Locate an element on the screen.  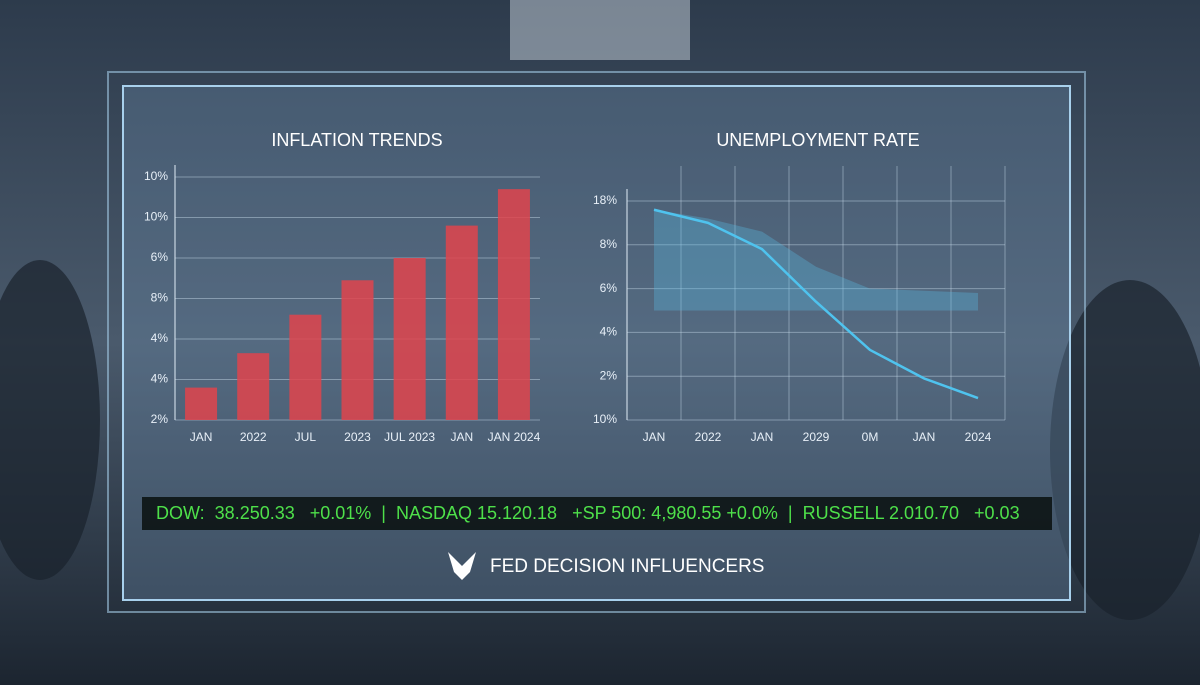
x-tick-label: 2024 is located at coordinates (978, 437).